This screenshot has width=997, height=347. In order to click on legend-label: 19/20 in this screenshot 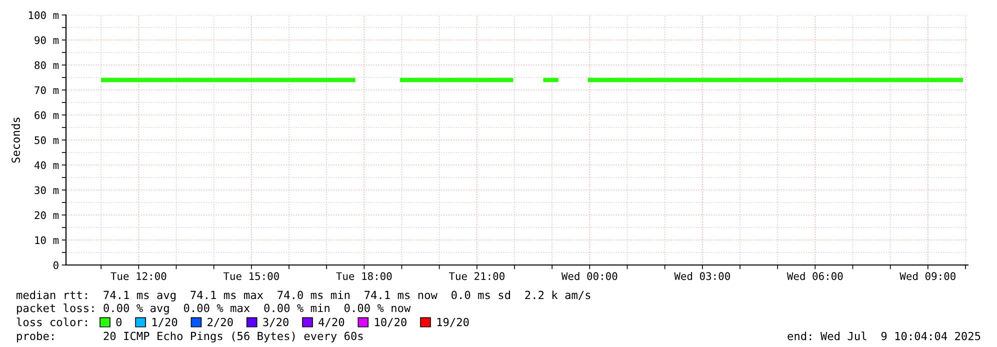, I will do `click(453, 323)`.